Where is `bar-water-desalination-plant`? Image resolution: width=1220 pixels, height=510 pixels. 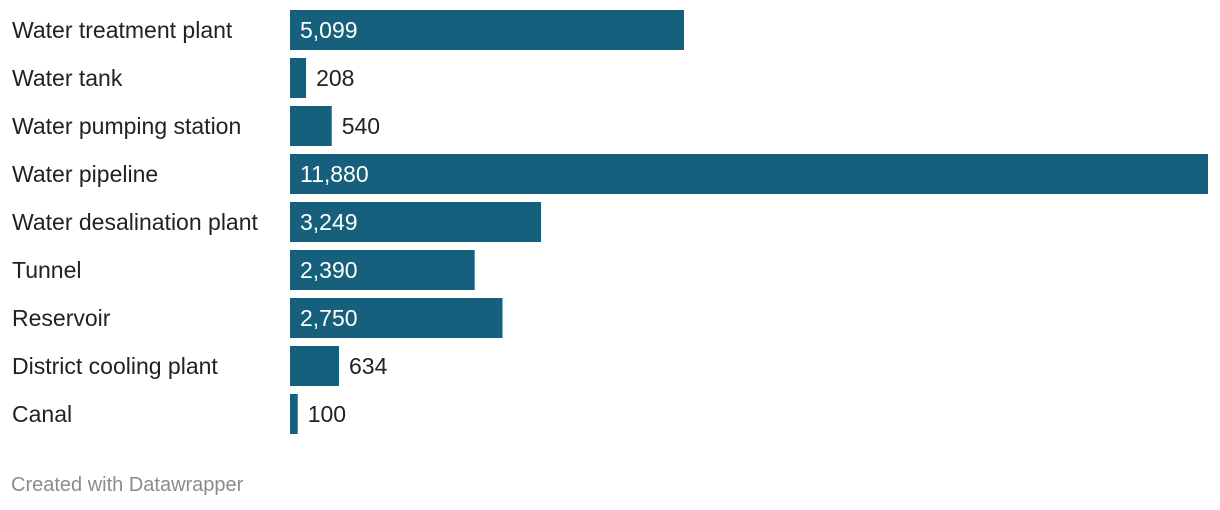
bar-water-desalination-plant is located at coordinates (416, 222).